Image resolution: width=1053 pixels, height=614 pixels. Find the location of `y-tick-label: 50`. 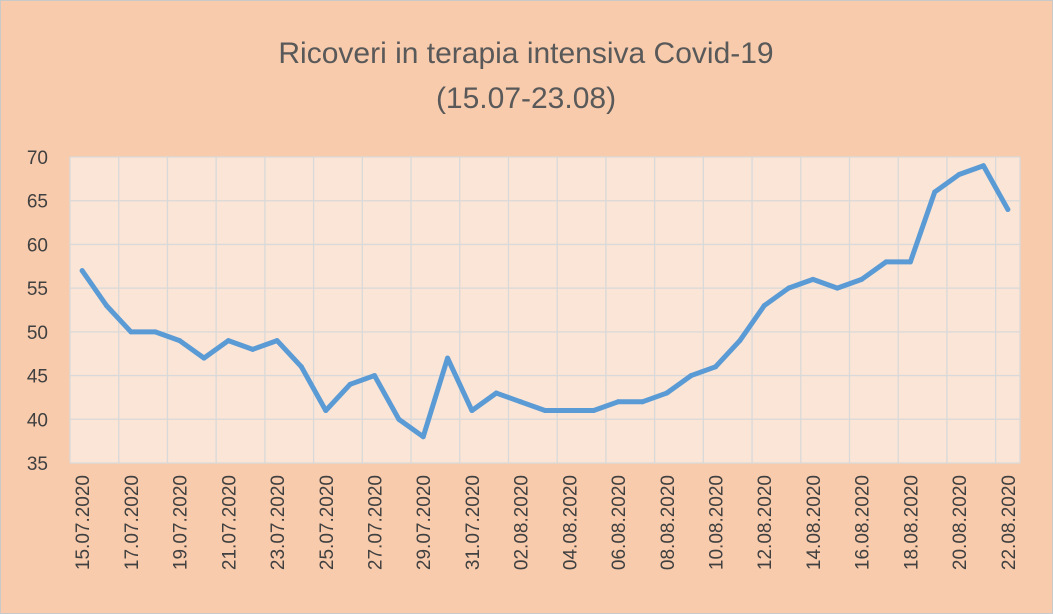

y-tick-label: 50 is located at coordinates (37, 333).